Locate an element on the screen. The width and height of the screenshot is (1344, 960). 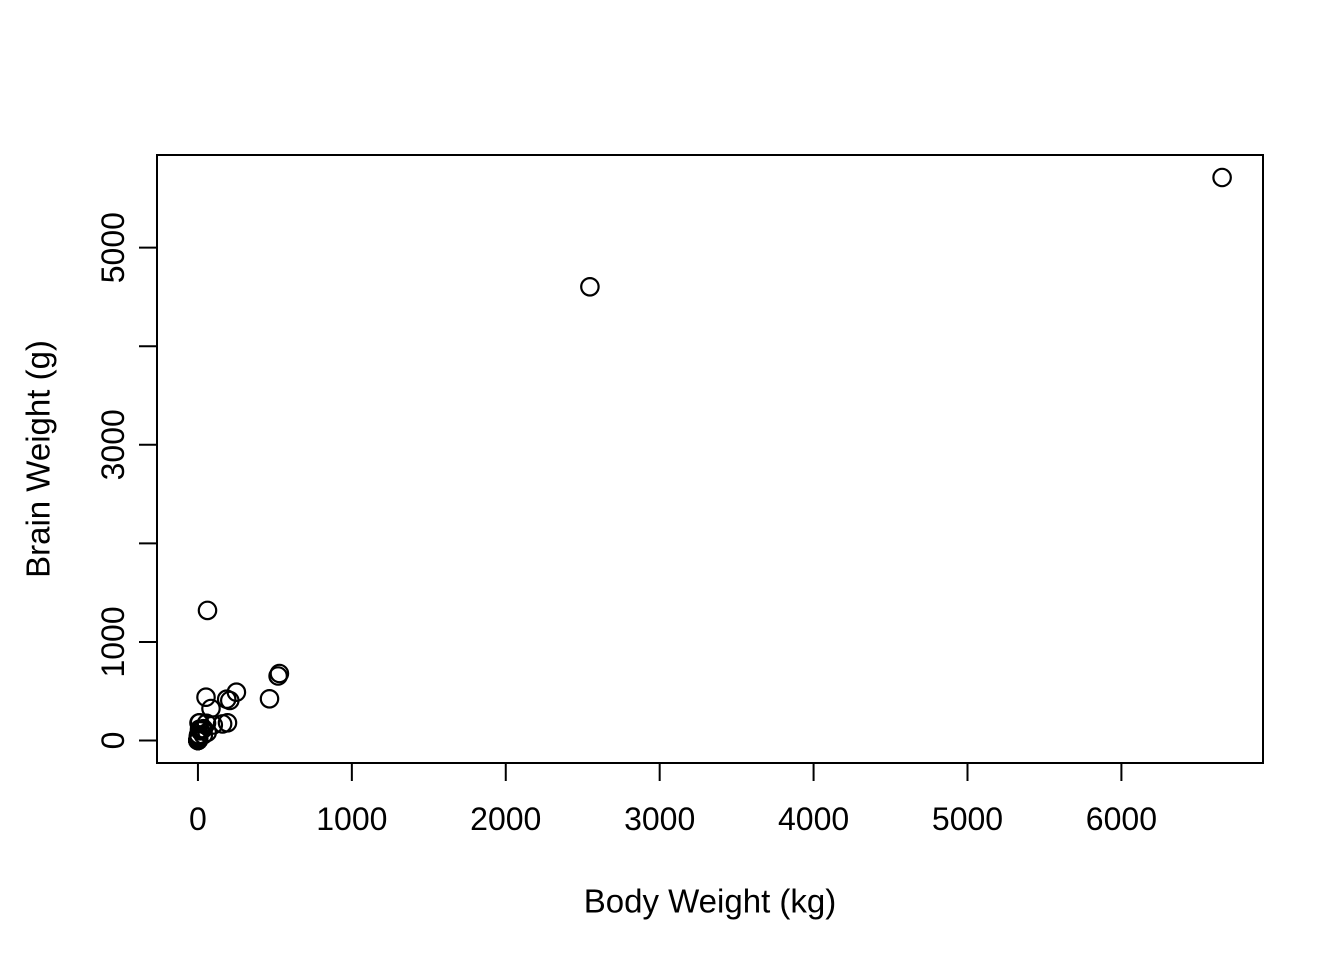
x-tick-label: 6000 is located at coordinates (1121, 819).